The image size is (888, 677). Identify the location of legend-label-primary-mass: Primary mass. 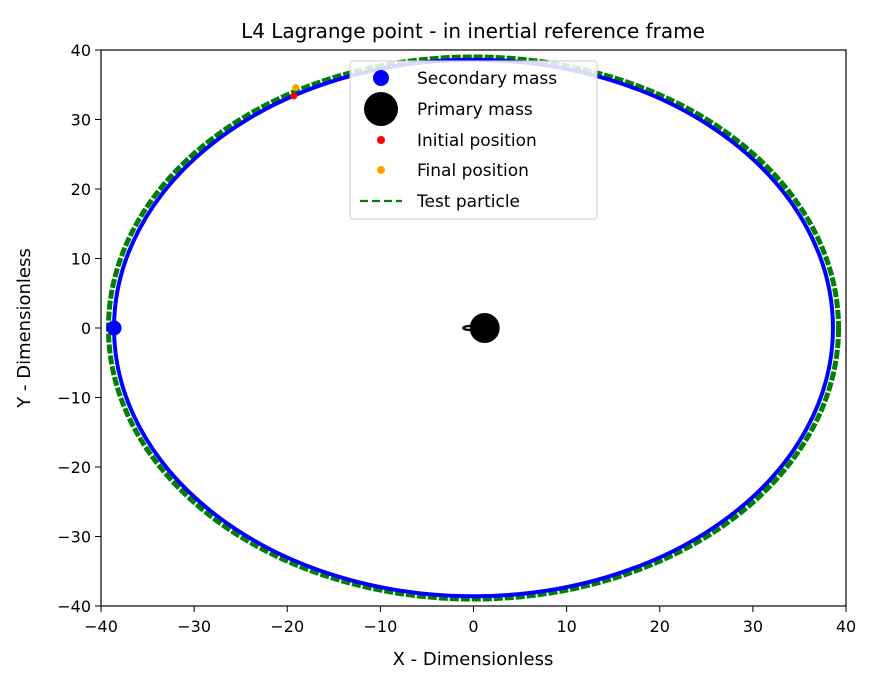
(475, 110).